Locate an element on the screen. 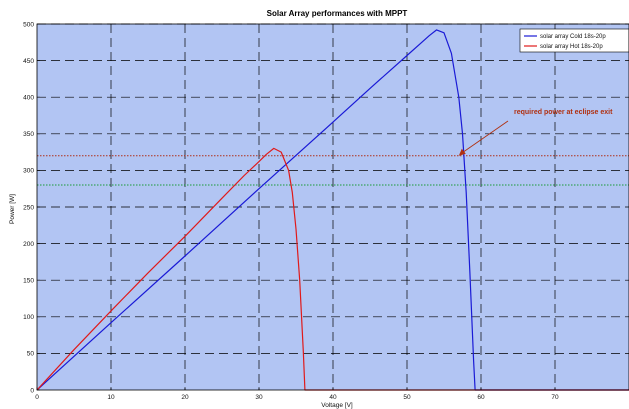 This screenshot has height=409, width=629. x-tick-label: 10 is located at coordinates (111, 397).